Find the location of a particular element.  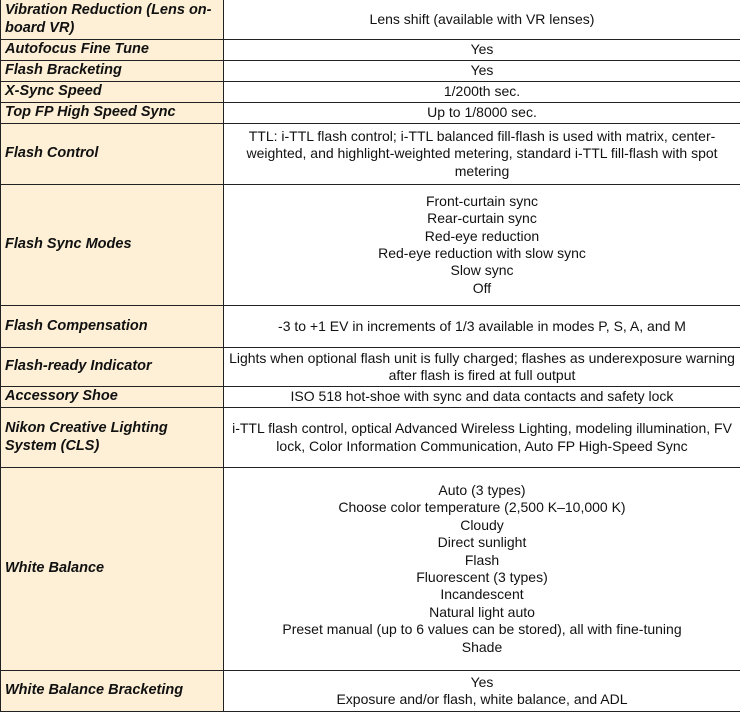

spec-label: Top FP High Speed Sync is located at coordinates (112, 113).